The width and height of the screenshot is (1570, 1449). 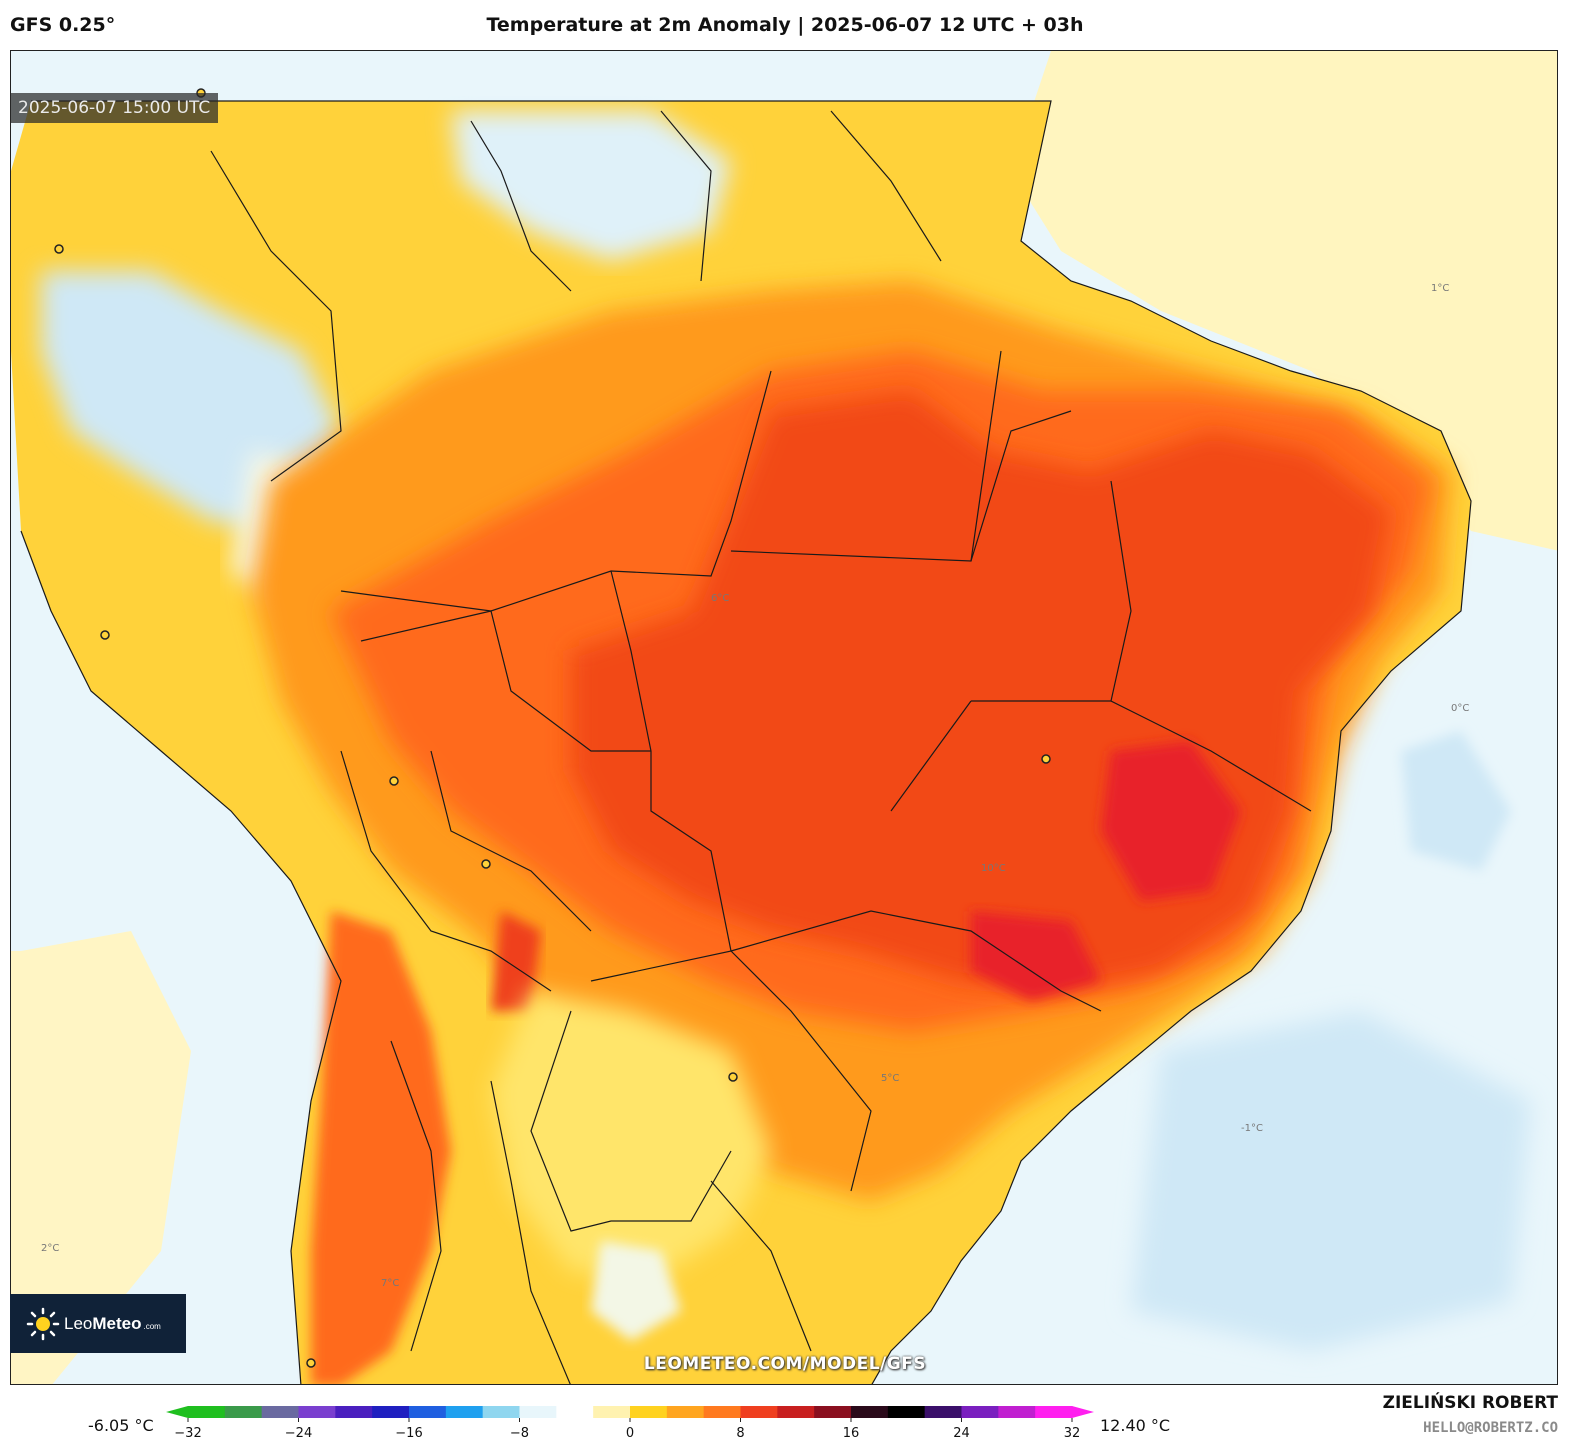 I want to click on ocean-warm-area-west, so click(x=101, y=1157).